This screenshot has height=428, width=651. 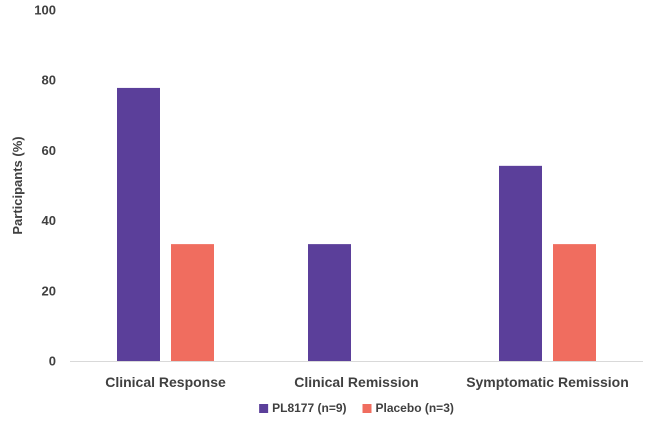 I want to click on x-category-label: Symptomatic Remission, so click(x=547, y=382).